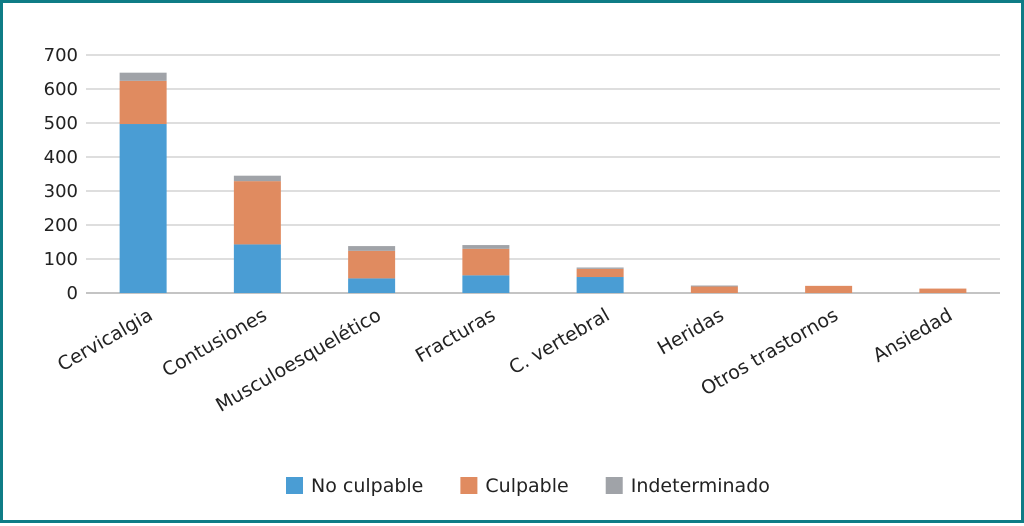  What do you see at coordinates (912, 335) in the screenshot?
I see `x-tick-label-7: Ansiedad` at bounding box center [912, 335].